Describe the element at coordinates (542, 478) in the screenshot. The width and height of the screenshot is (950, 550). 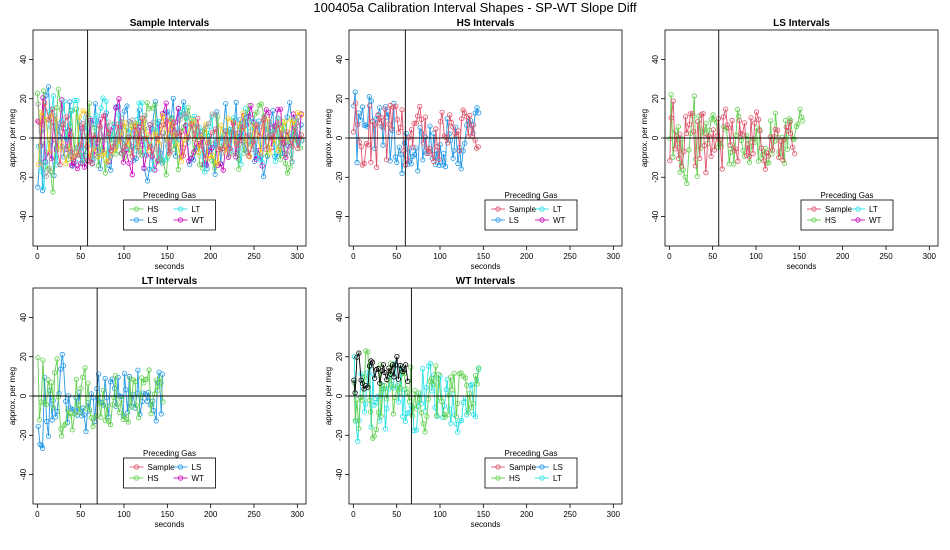
I see `wt-intervals-legend-swatch-point` at that location.